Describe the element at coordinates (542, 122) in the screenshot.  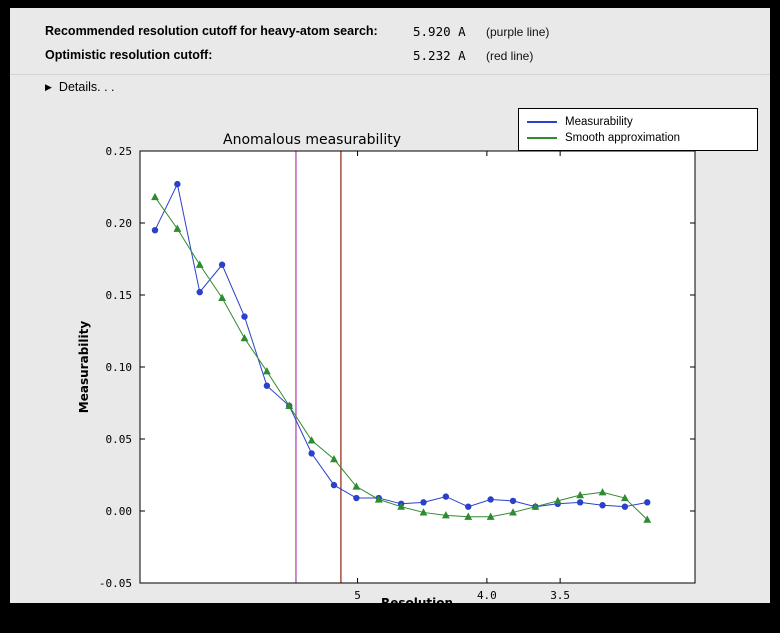
I see `measurability-line-swatch` at that location.